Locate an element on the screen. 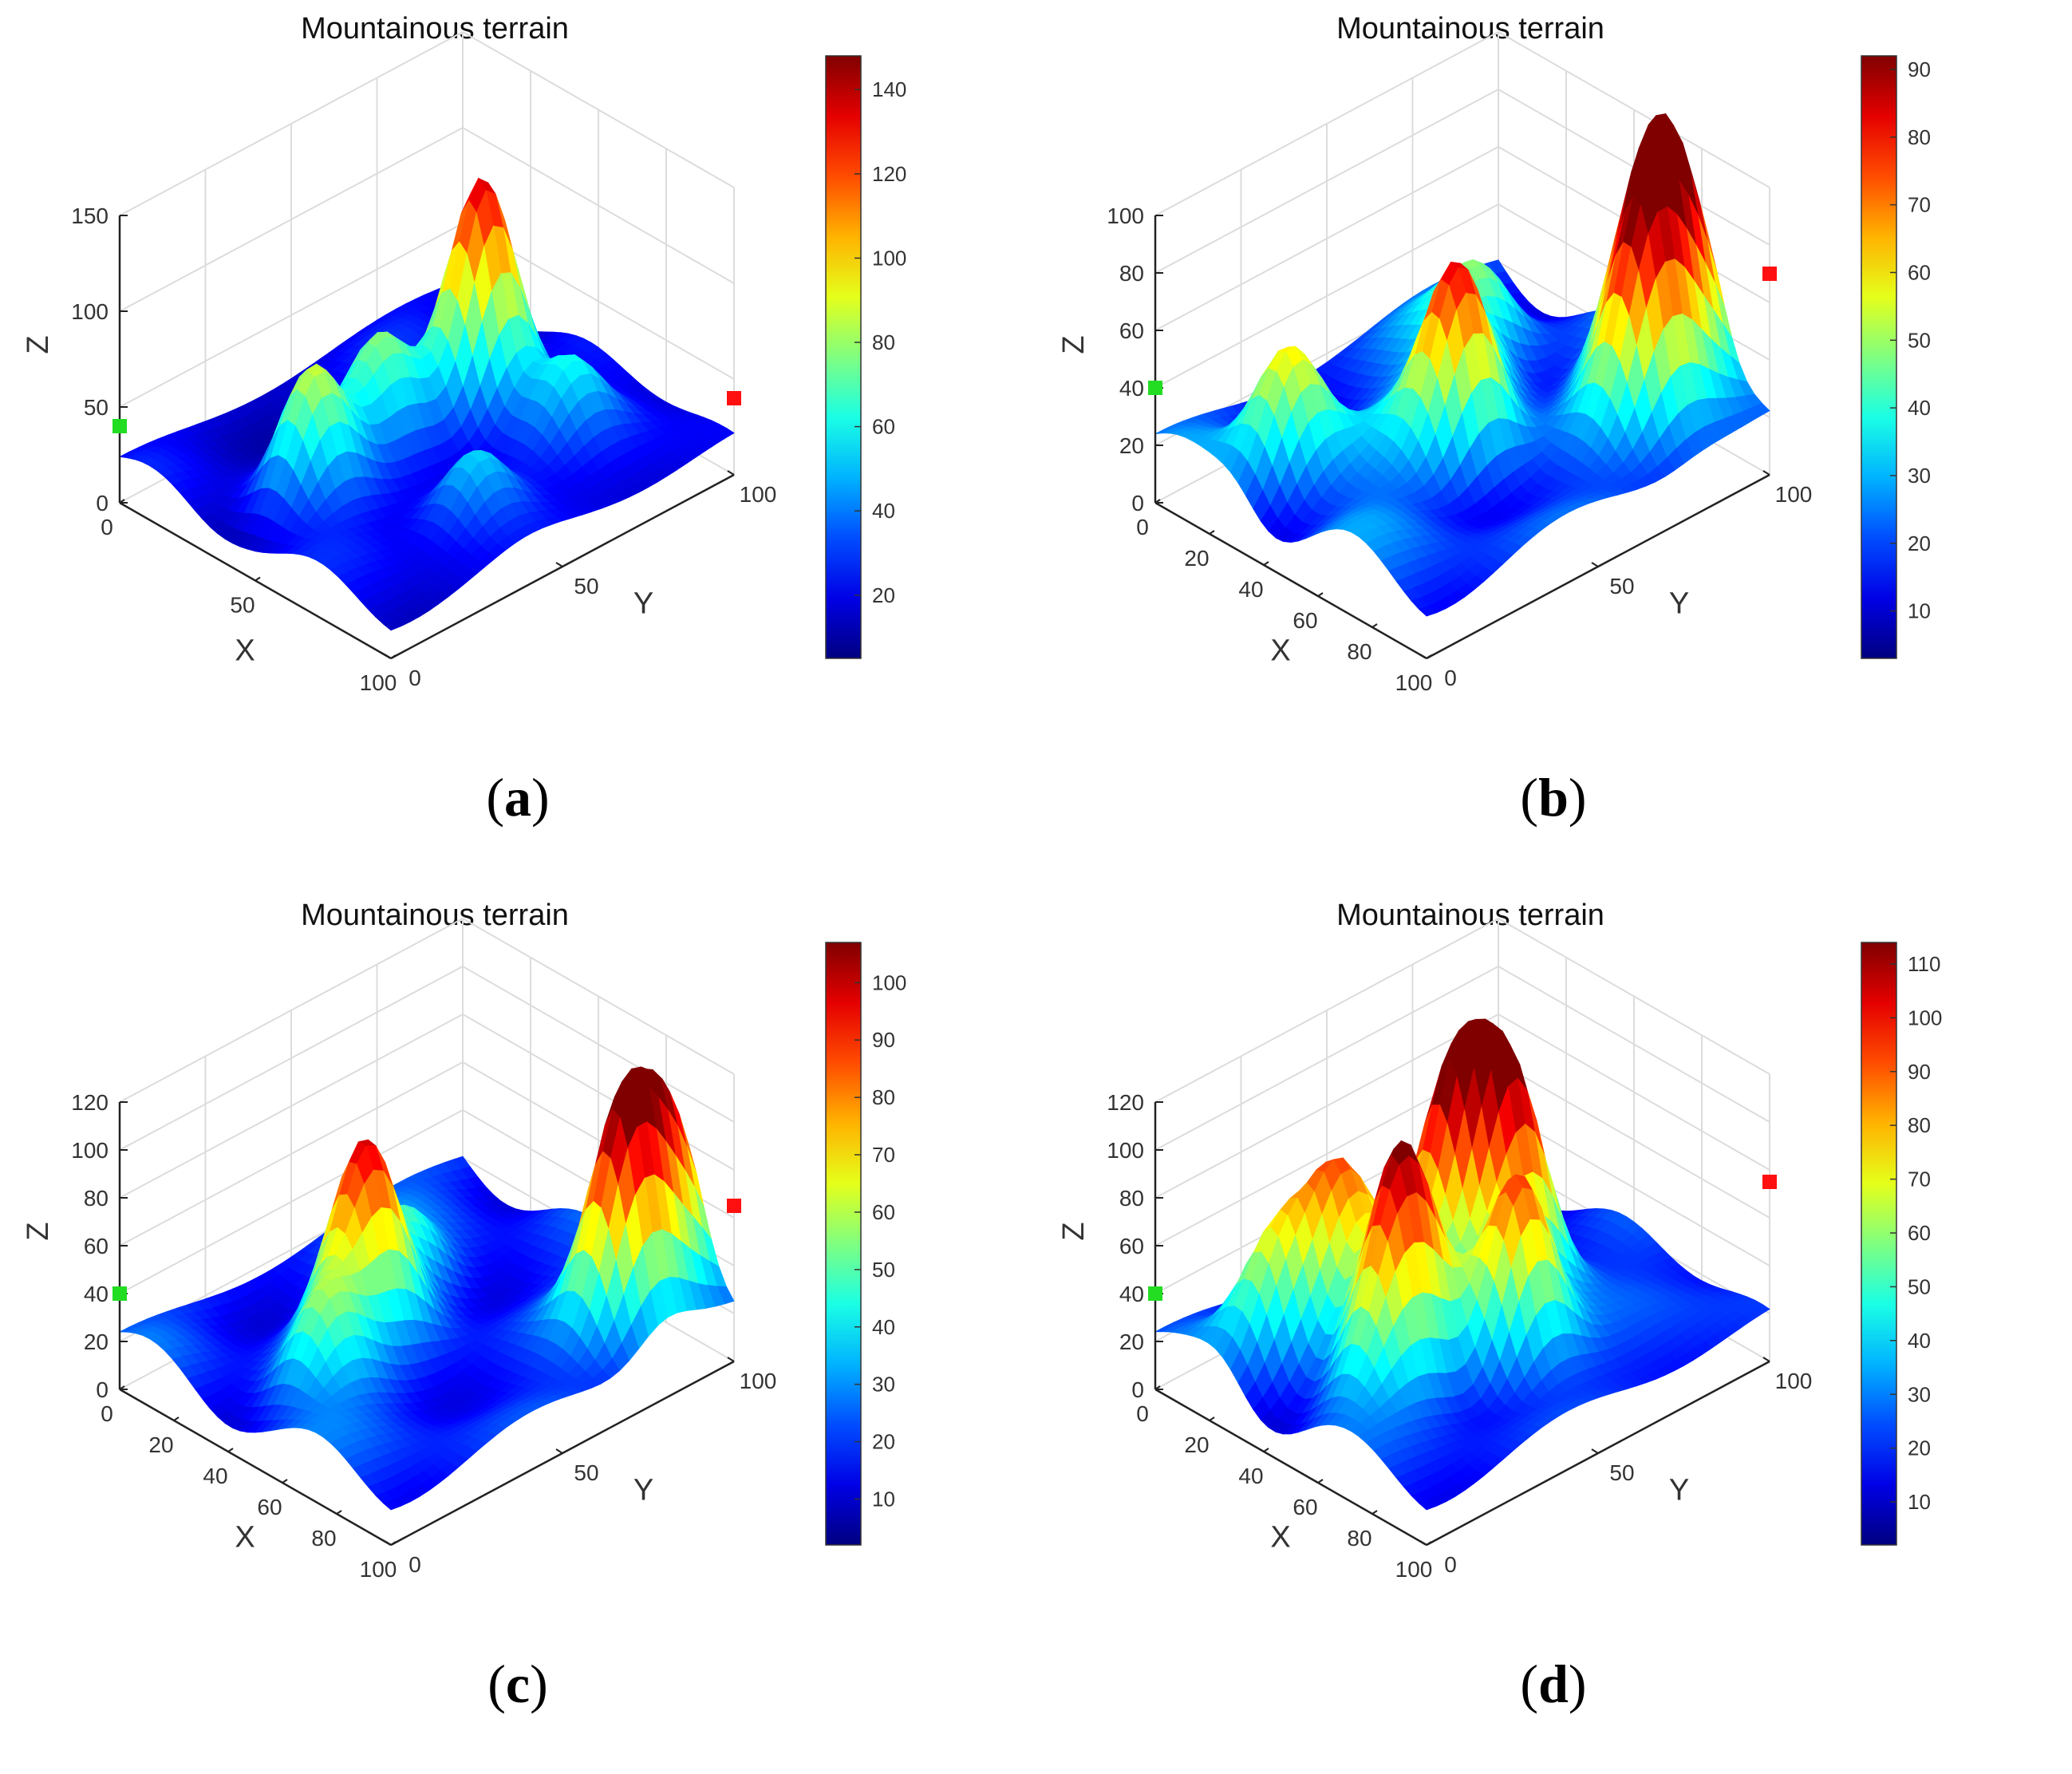 The image size is (2072, 1774). z-tick-label: 150 is located at coordinates (90, 215).